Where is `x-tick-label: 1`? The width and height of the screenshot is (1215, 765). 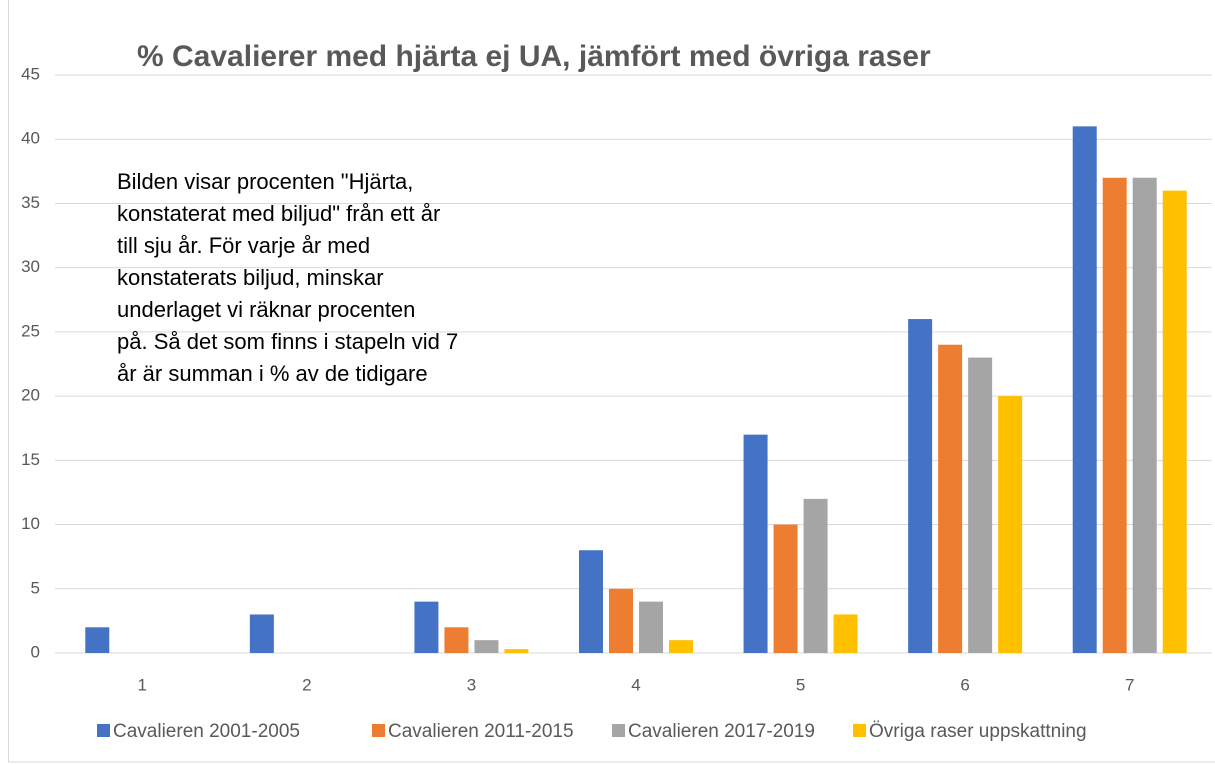 x-tick-label: 1 is located at coordinates (142, 684).